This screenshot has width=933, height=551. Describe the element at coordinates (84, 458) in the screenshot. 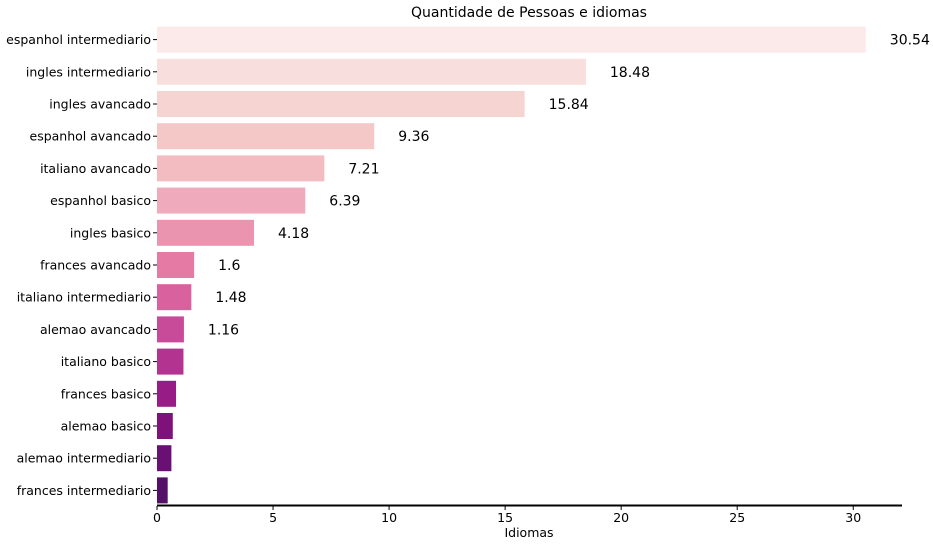

I see `category-label: alemao intermediario` at that location.